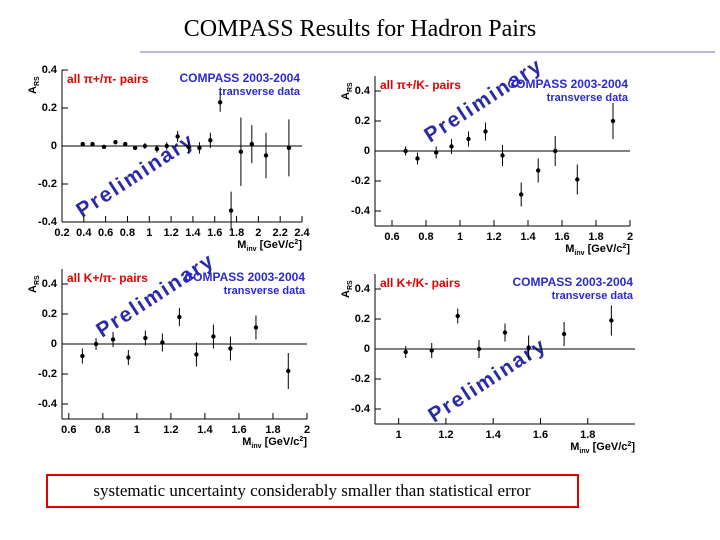 The height and width of the screenshot is (540, 720). I want to click on x-tick-label: 0.2, so click(61, 233).